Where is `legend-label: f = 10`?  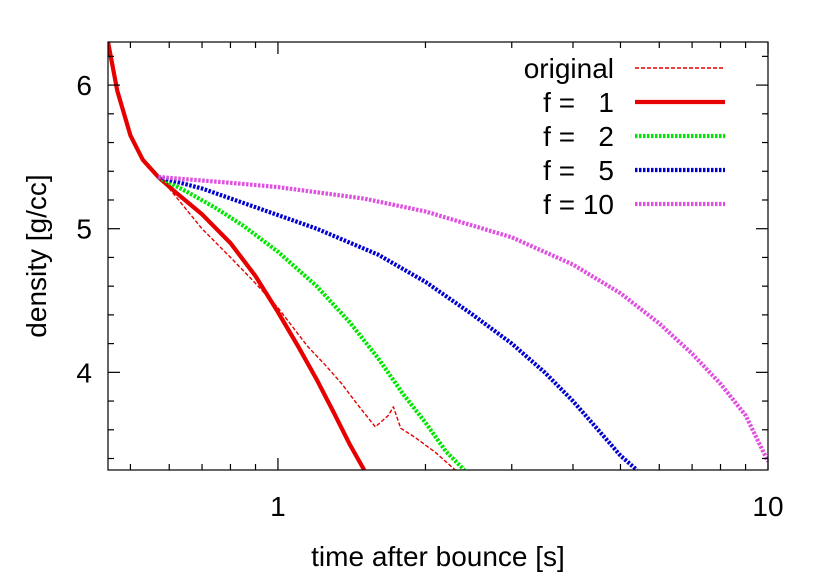
legend-label: f = 10 is located at coordinates (578, 204).